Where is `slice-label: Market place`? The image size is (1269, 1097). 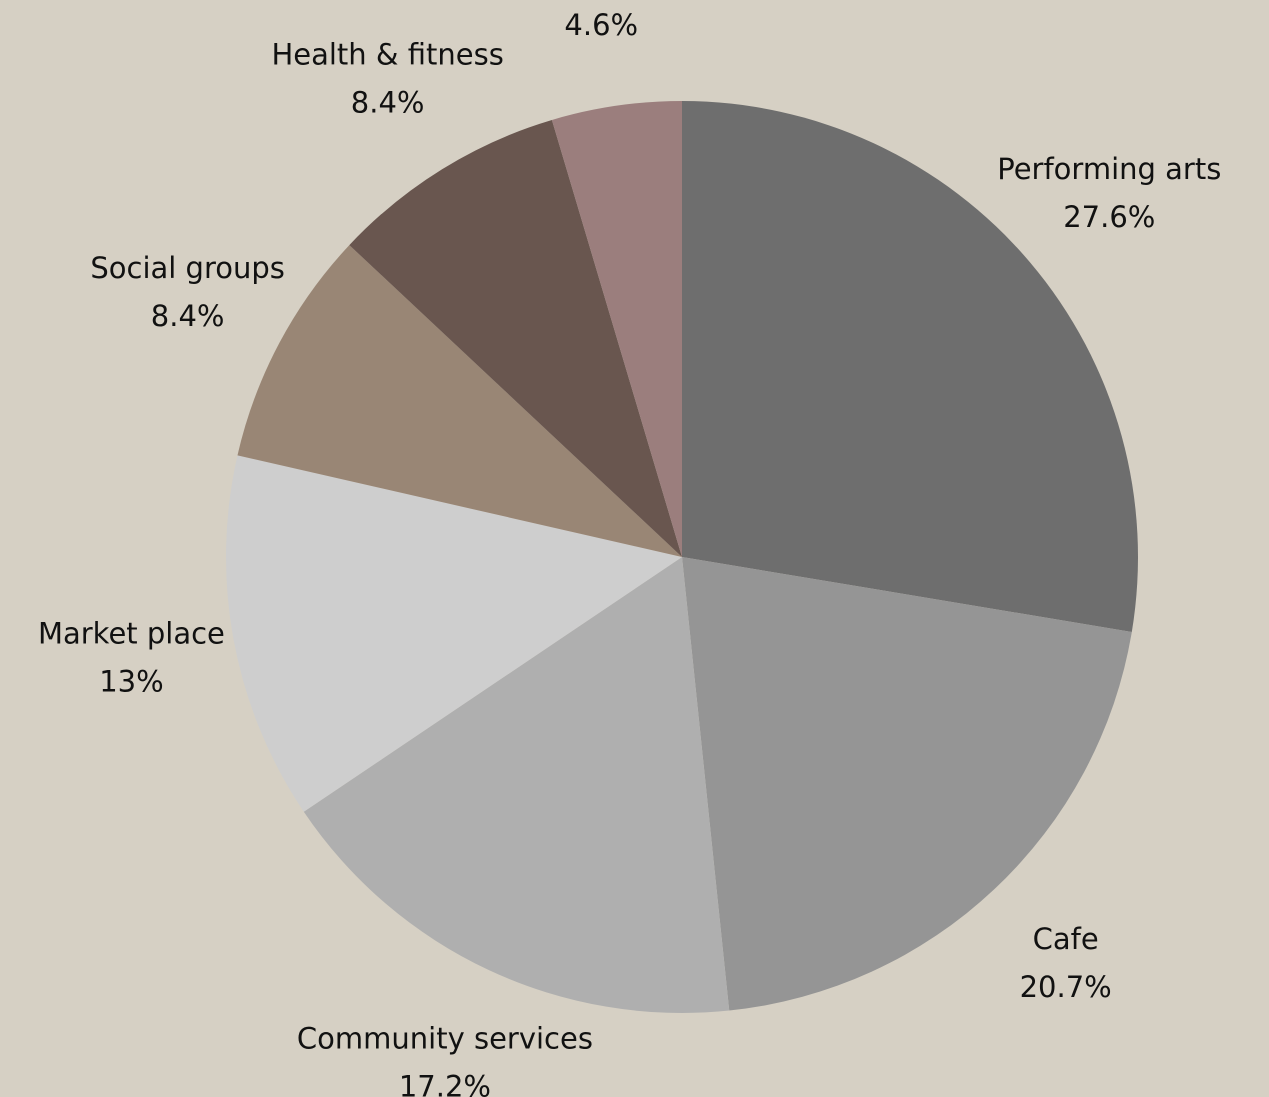
slice-label: Market place is located at coordinates (131, 633).